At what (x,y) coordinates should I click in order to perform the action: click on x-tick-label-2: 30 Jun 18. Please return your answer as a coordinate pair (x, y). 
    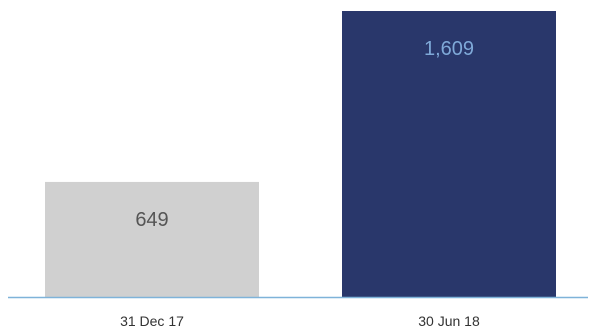
    Looking at the image, I should click on (449, 321).